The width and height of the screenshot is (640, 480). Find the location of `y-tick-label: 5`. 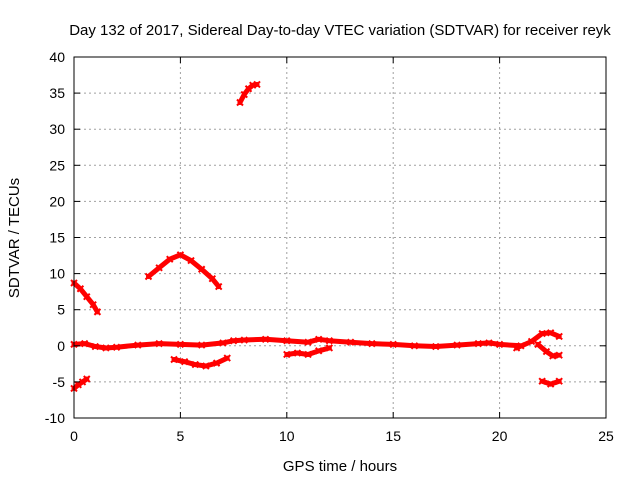

y-tick-label: 5 is located at coordinates (61, 310).